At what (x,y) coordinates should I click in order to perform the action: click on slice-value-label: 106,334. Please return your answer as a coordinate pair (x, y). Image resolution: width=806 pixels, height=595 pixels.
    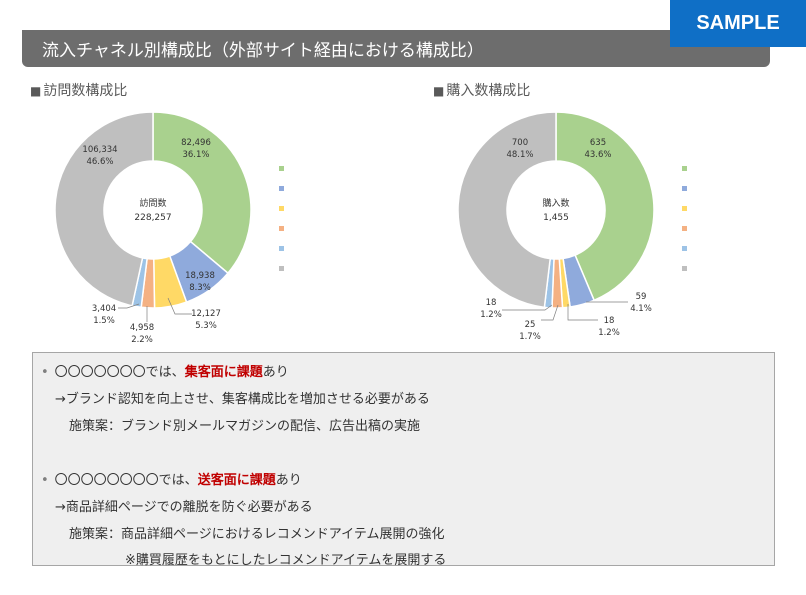
    Looking at the image, I should click on (99, 150).